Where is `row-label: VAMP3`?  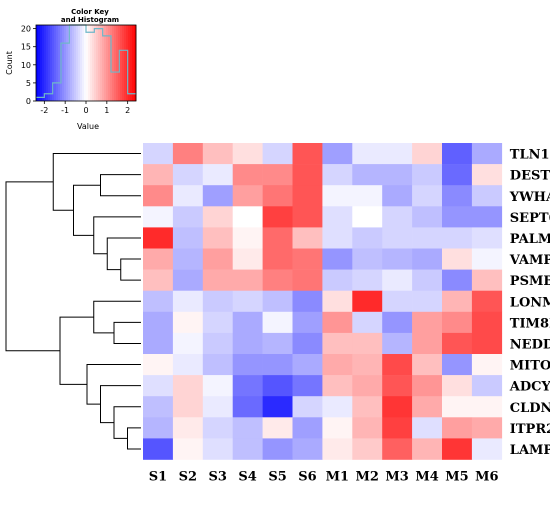 row-label: VAMP3 is located at coordinates (529, 260).